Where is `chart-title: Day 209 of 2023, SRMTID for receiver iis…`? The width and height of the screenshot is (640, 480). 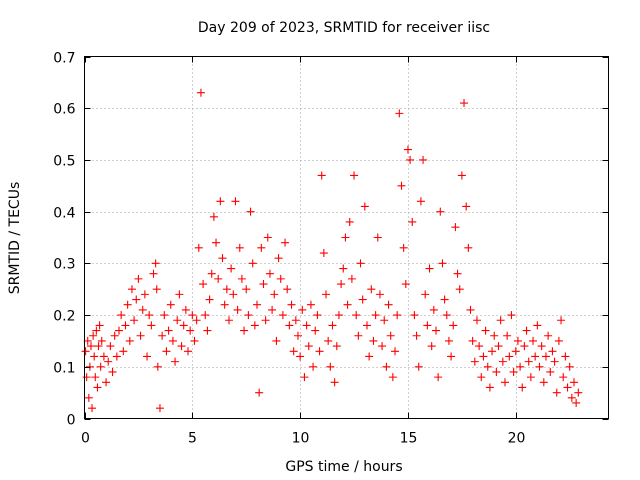 chart-title: Day 209 of 2023, SRMTID for receiver iis… is located at coordinates (344, 28).